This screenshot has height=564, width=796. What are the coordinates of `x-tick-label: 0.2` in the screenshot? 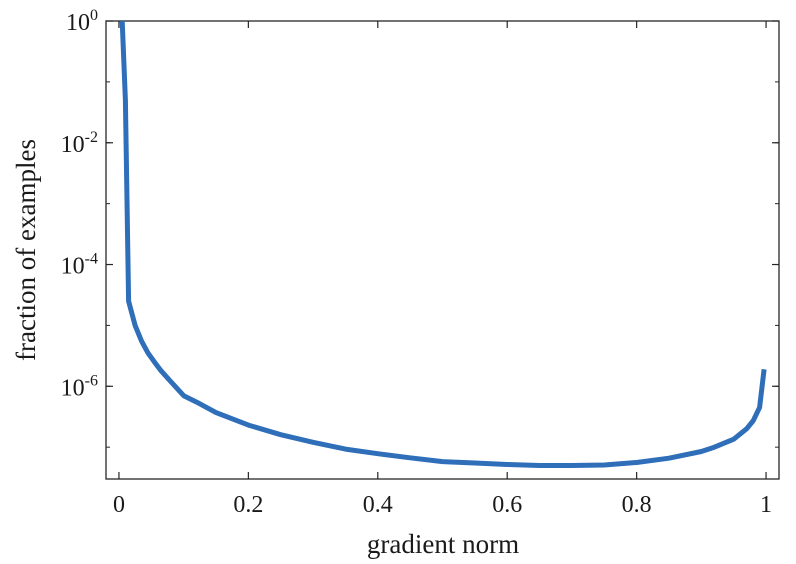 It's located at (248, 505).